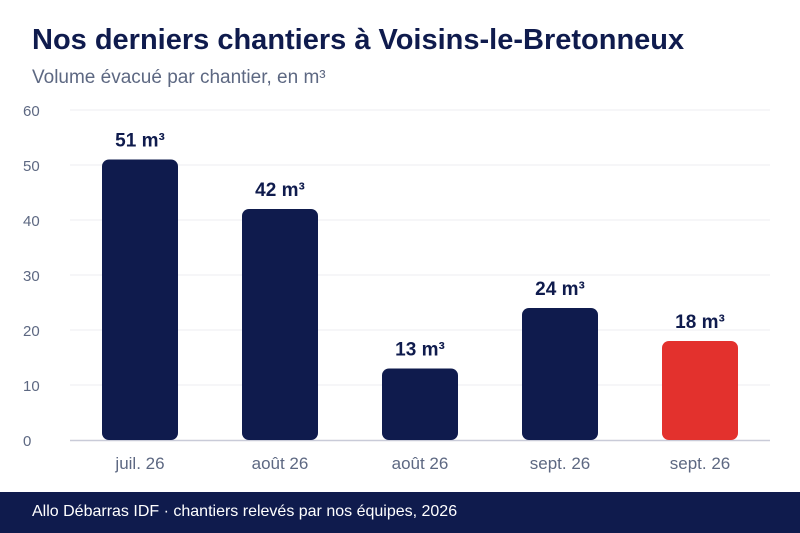 The width and height of the screenshot is (800, 533). What do you see at coordinates (31, 166) in the screenshot?
I see `y-tick-label: 50` at bounding box center [31, 166].